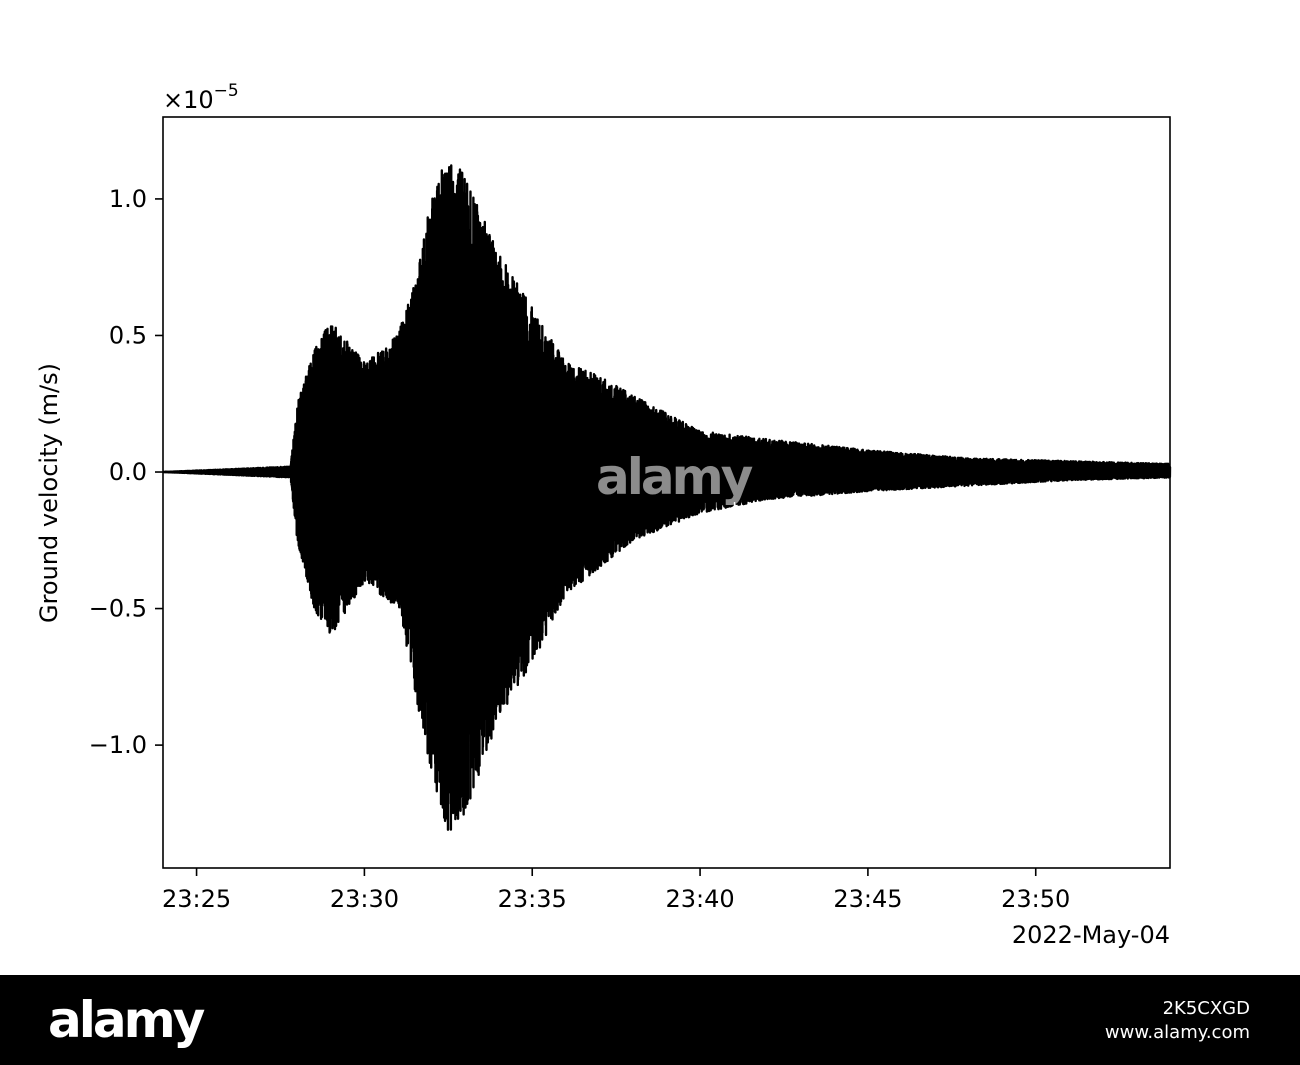 This screenshot has height=1065, width=1300. What do you see at coordinates (674, 477) in the screenshot?
I see `watermark-center-logo: alamy` at bounding box center [674, 477].